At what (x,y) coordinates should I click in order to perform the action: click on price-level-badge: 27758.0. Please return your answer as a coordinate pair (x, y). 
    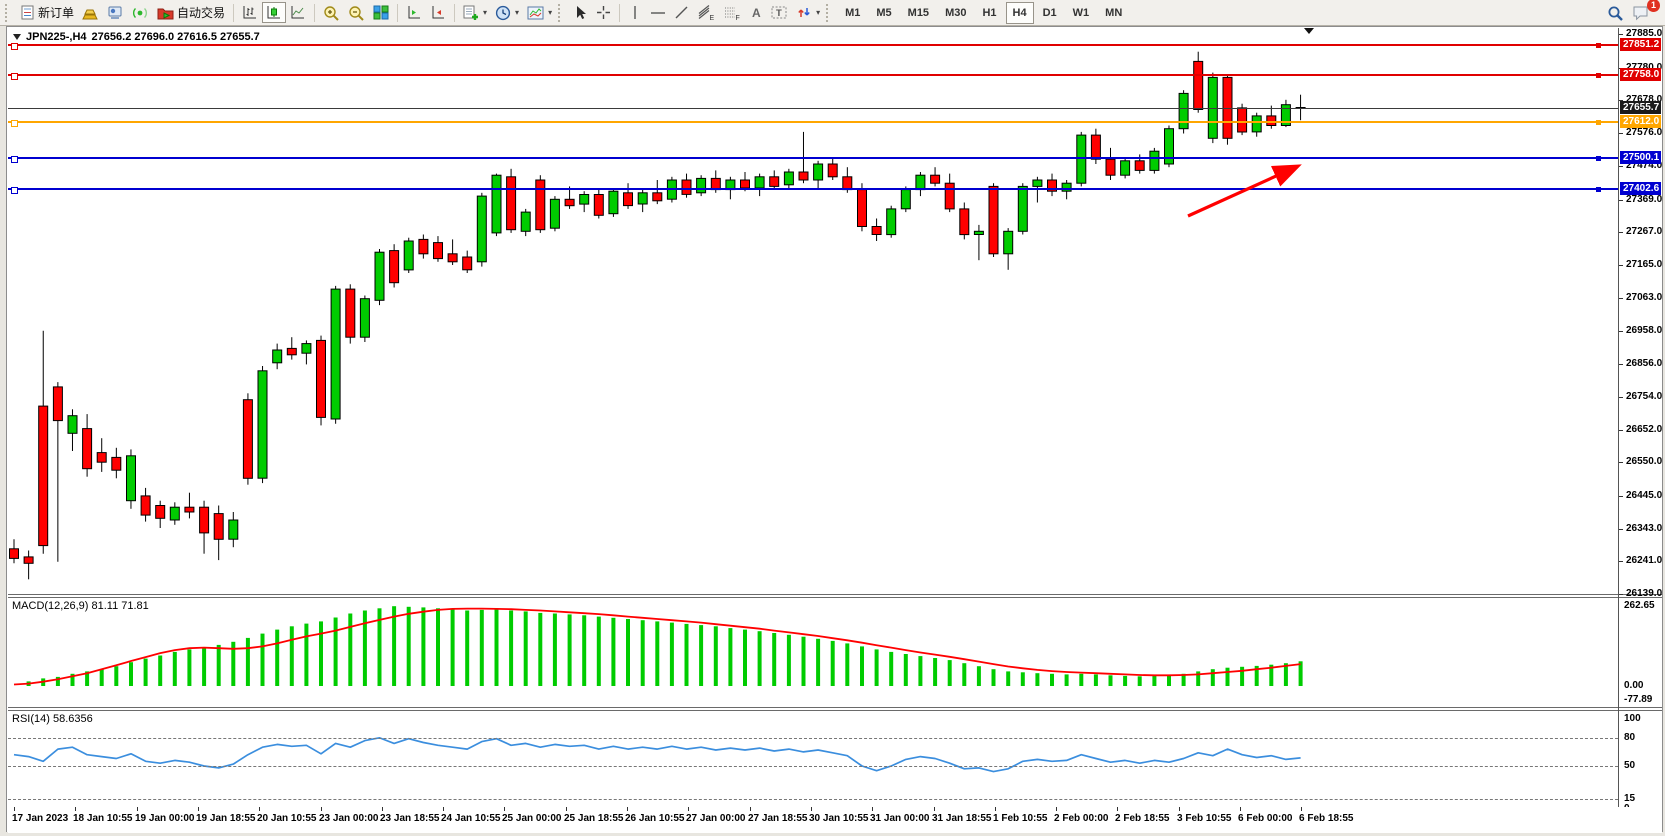
    Looking at the image, I should click on (1640, 74).